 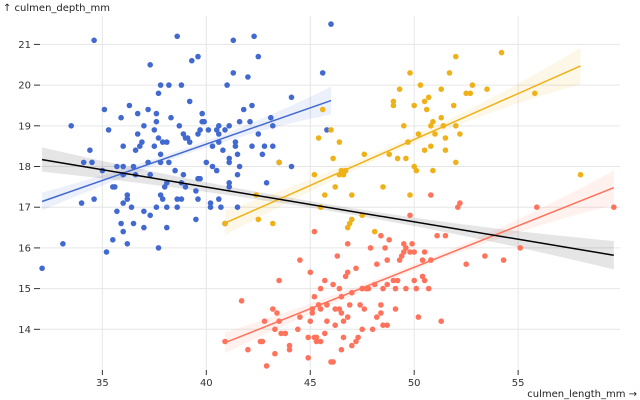 I want to click on y-tick-label: 17, so click(x=24, y=208).